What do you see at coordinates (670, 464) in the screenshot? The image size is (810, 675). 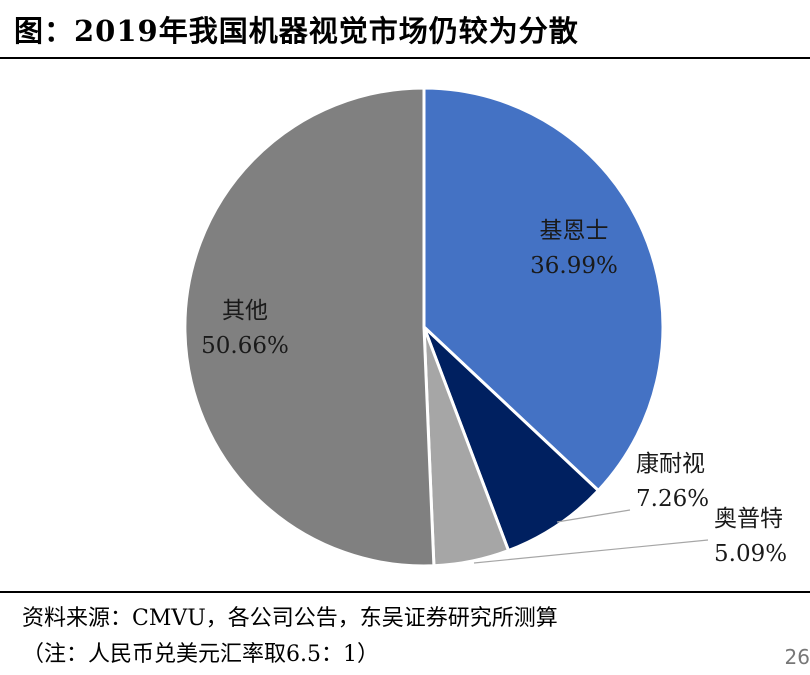 I see `slice-name-label-2: 康耐视` at bounding box center [670, 464].